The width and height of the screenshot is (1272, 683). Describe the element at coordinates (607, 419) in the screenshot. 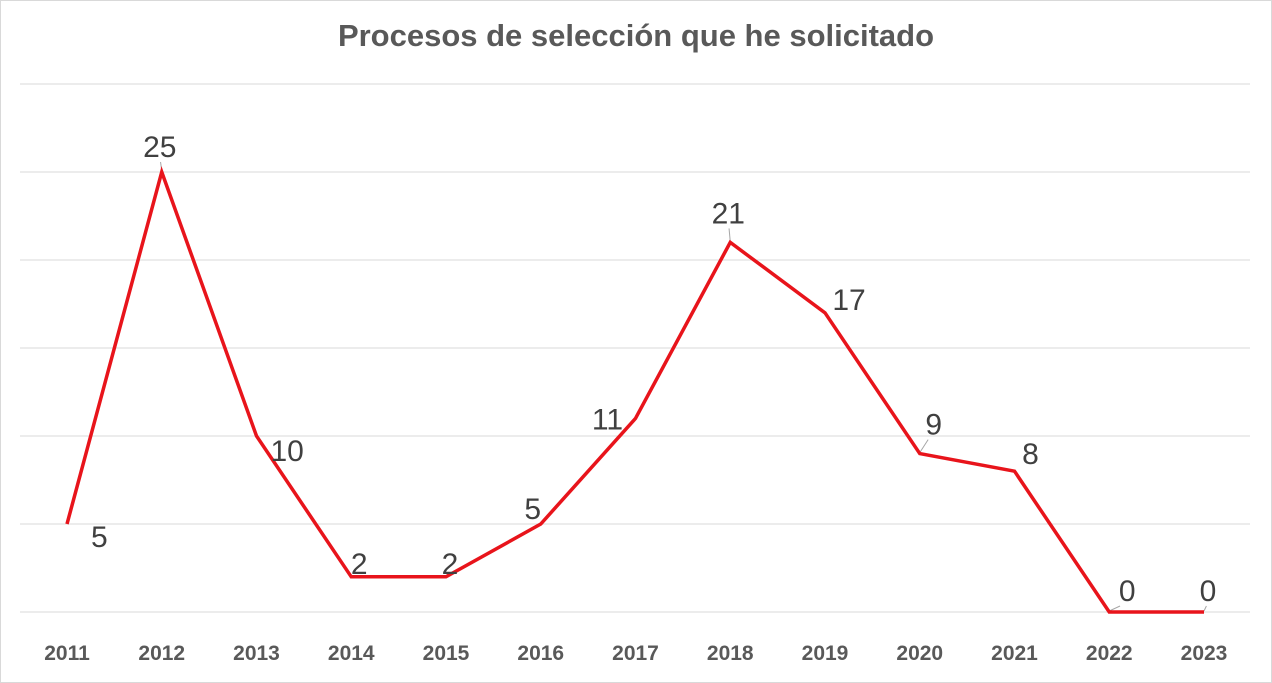

I see `data-label: 11` at that location.